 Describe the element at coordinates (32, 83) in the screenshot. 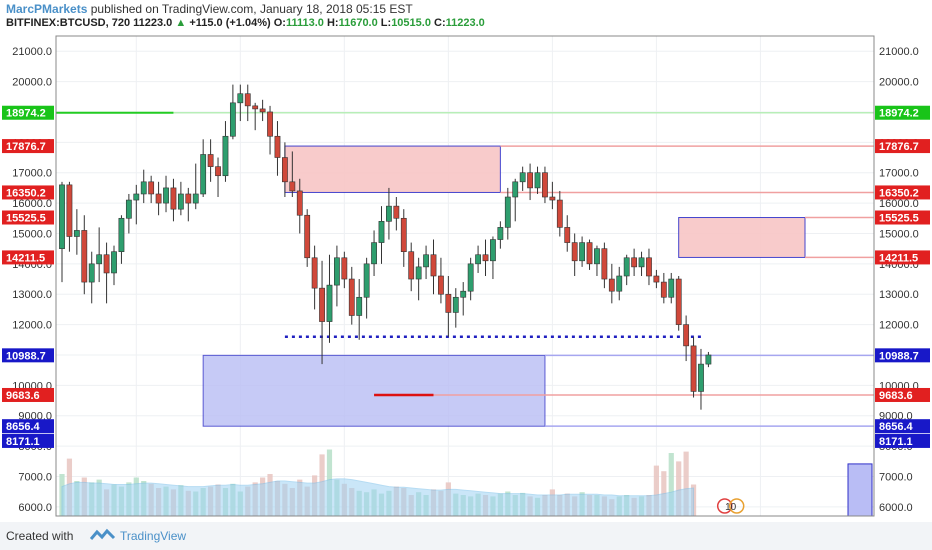

I see `y-tick-left: 20000.0` at that location.